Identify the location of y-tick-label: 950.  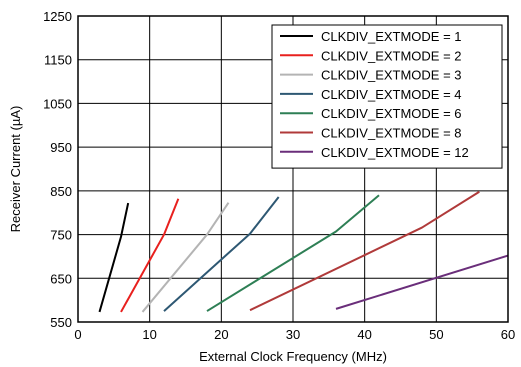
(61, 147).